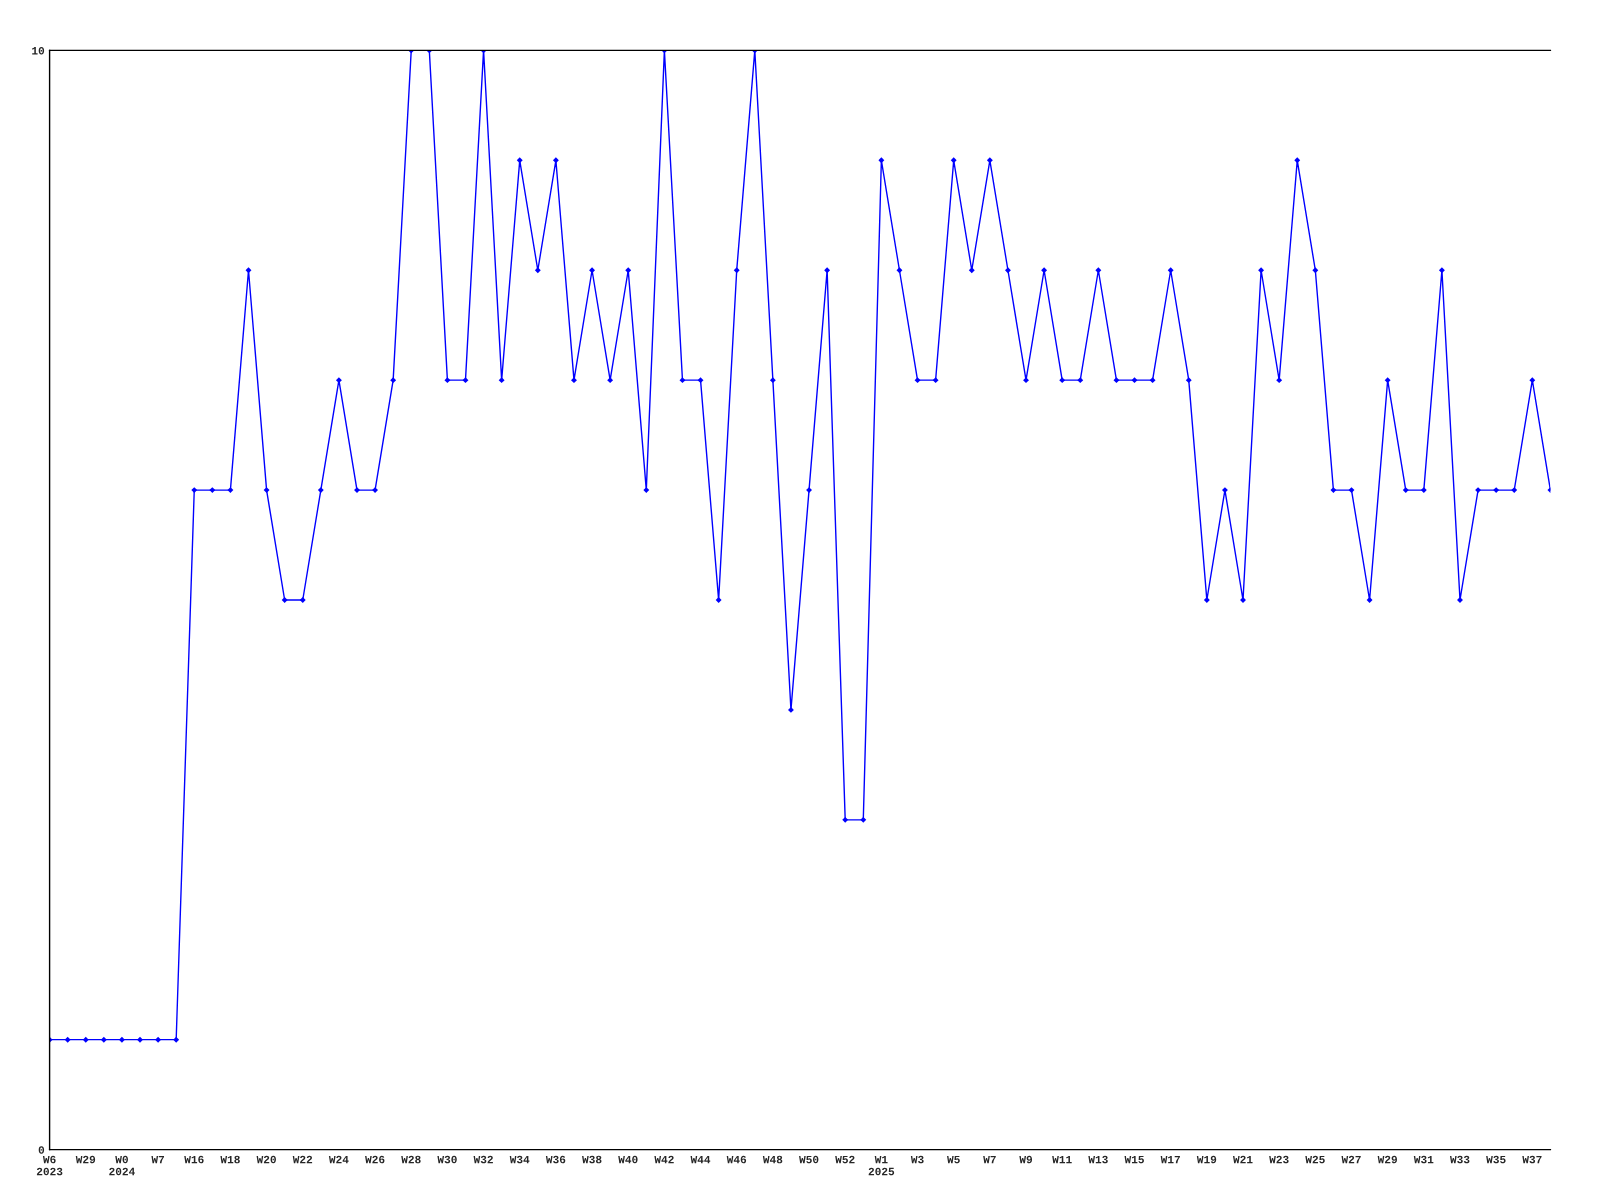 This screenshot has width=1600, height=1200. I want to click on x-tick-label: W30, so click(447, 1159).